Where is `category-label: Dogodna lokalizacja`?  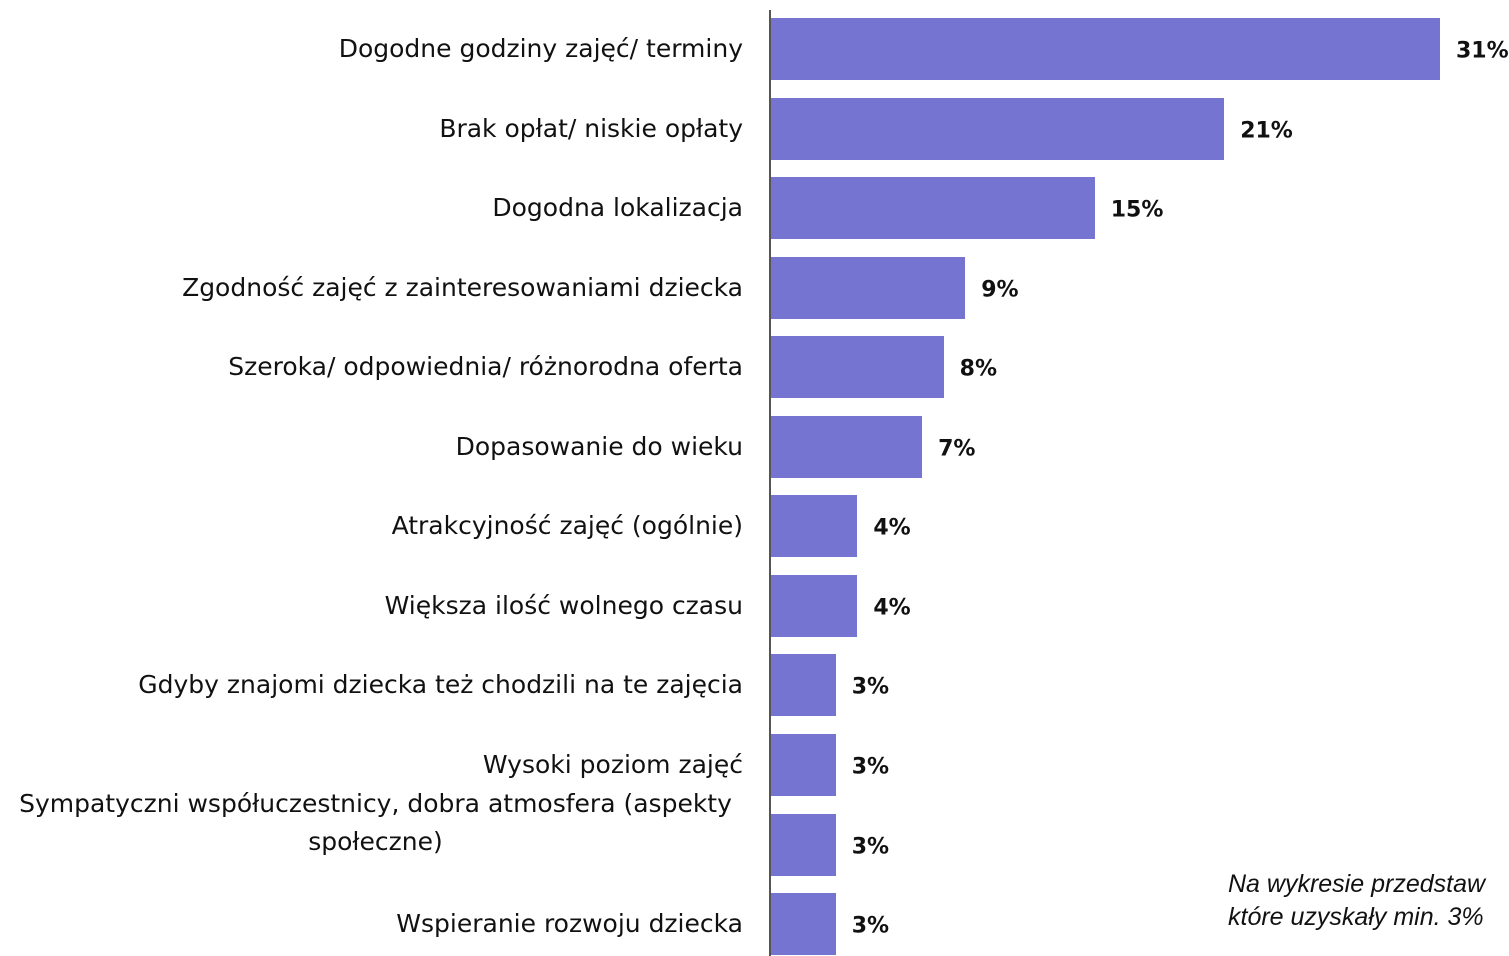
category-label: Dogodna lokalizacja is located at coordinates (617, 208).